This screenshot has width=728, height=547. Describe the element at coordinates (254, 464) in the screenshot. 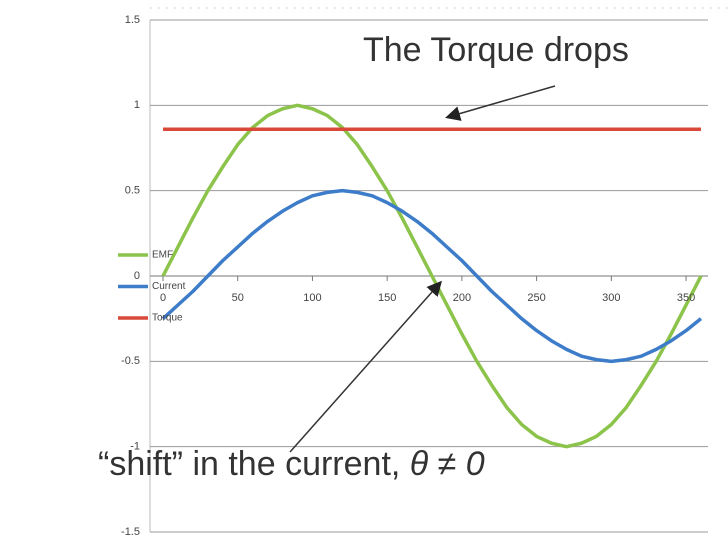

I see `annotation-text: “shift” in the current,` at that location.